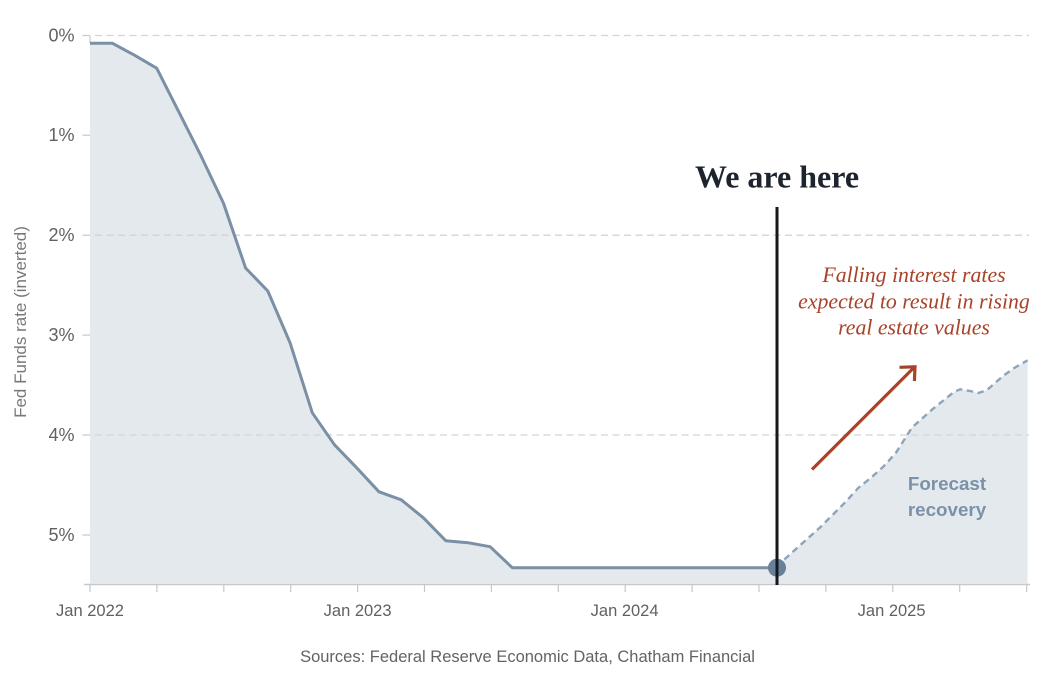 This screenshot has width=1055, height=675. I want to click on svg-text: 3%, so click(61, 335).